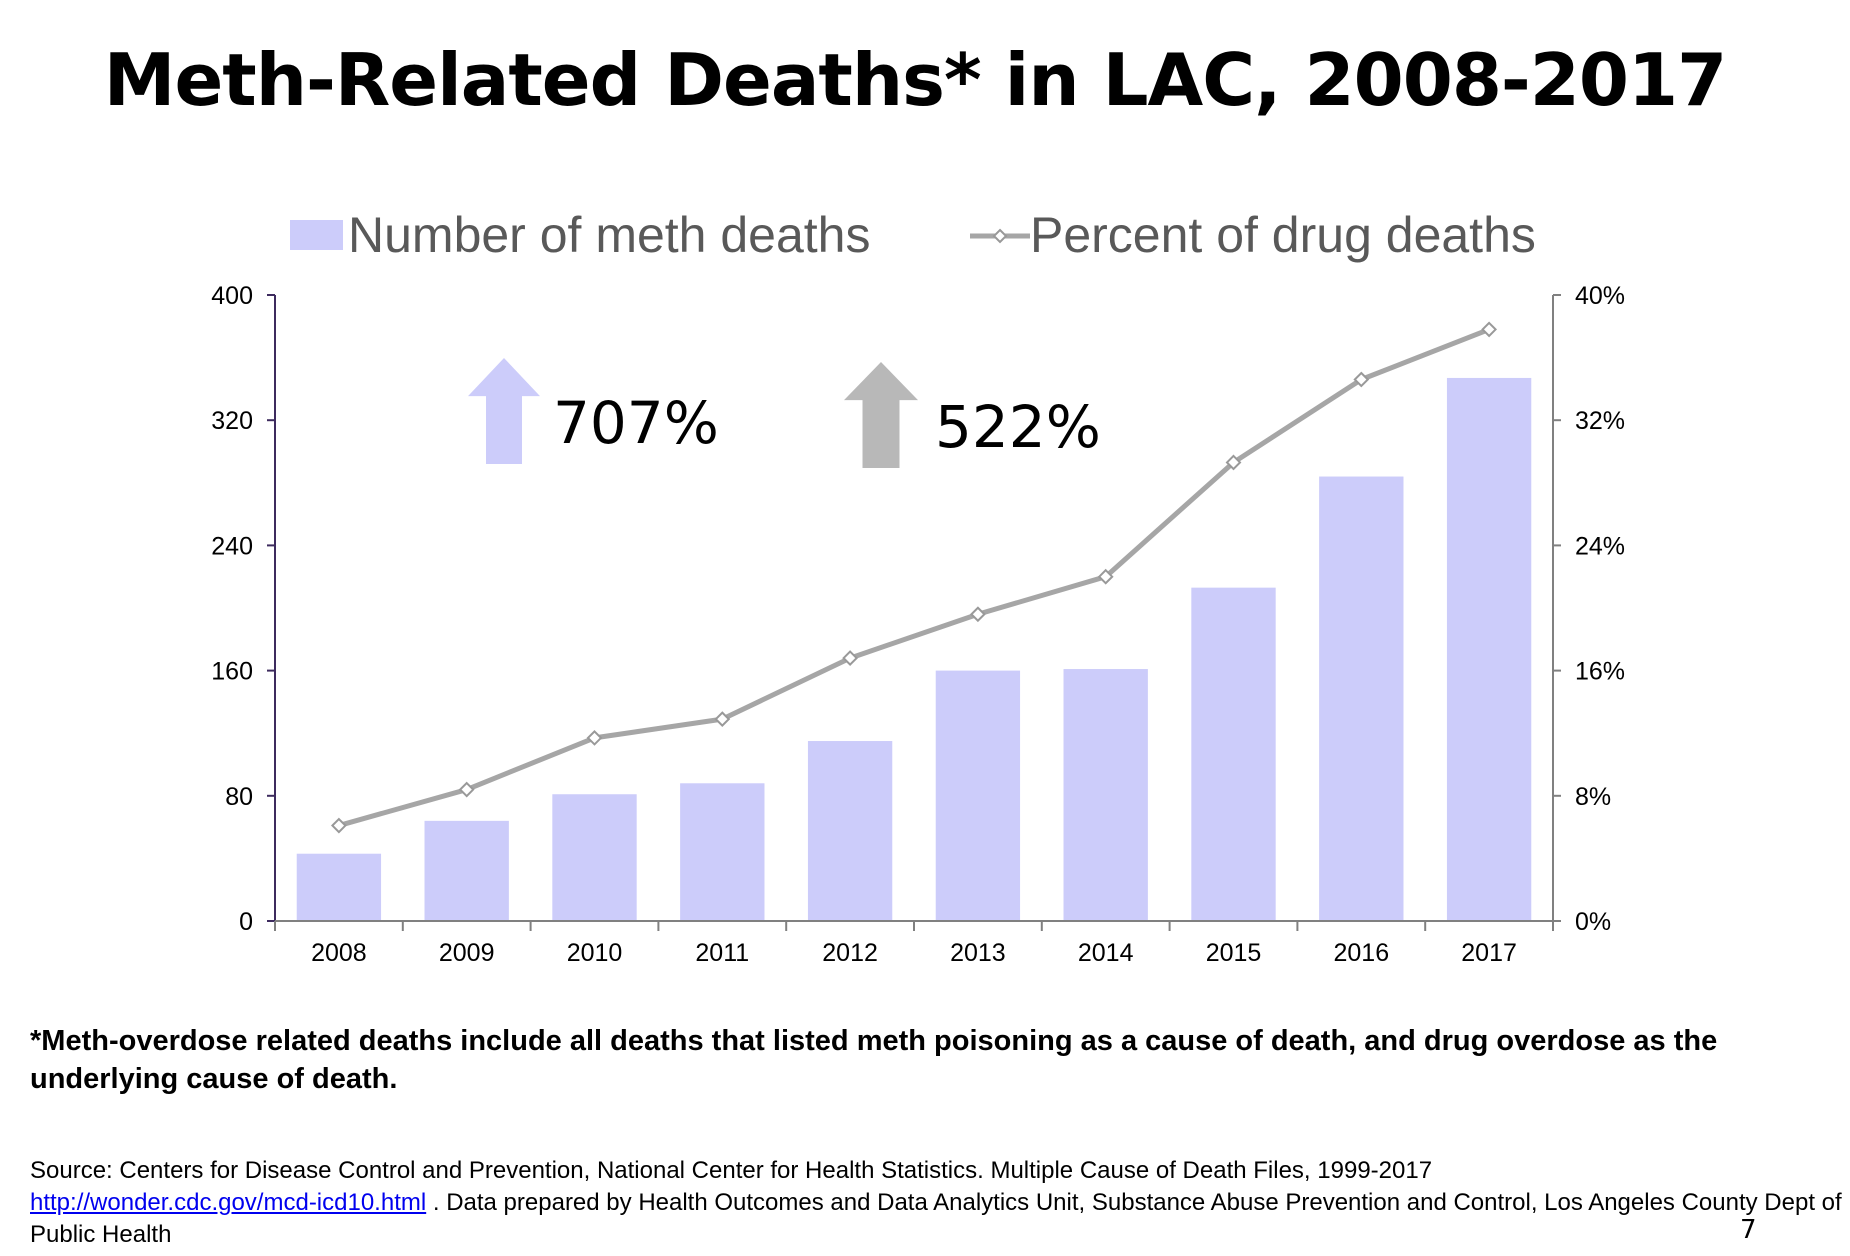  What do you see at coordinates (977, 614) in the screenshot?
I see `percent-marker-2013` at bounding box center [977, 614].